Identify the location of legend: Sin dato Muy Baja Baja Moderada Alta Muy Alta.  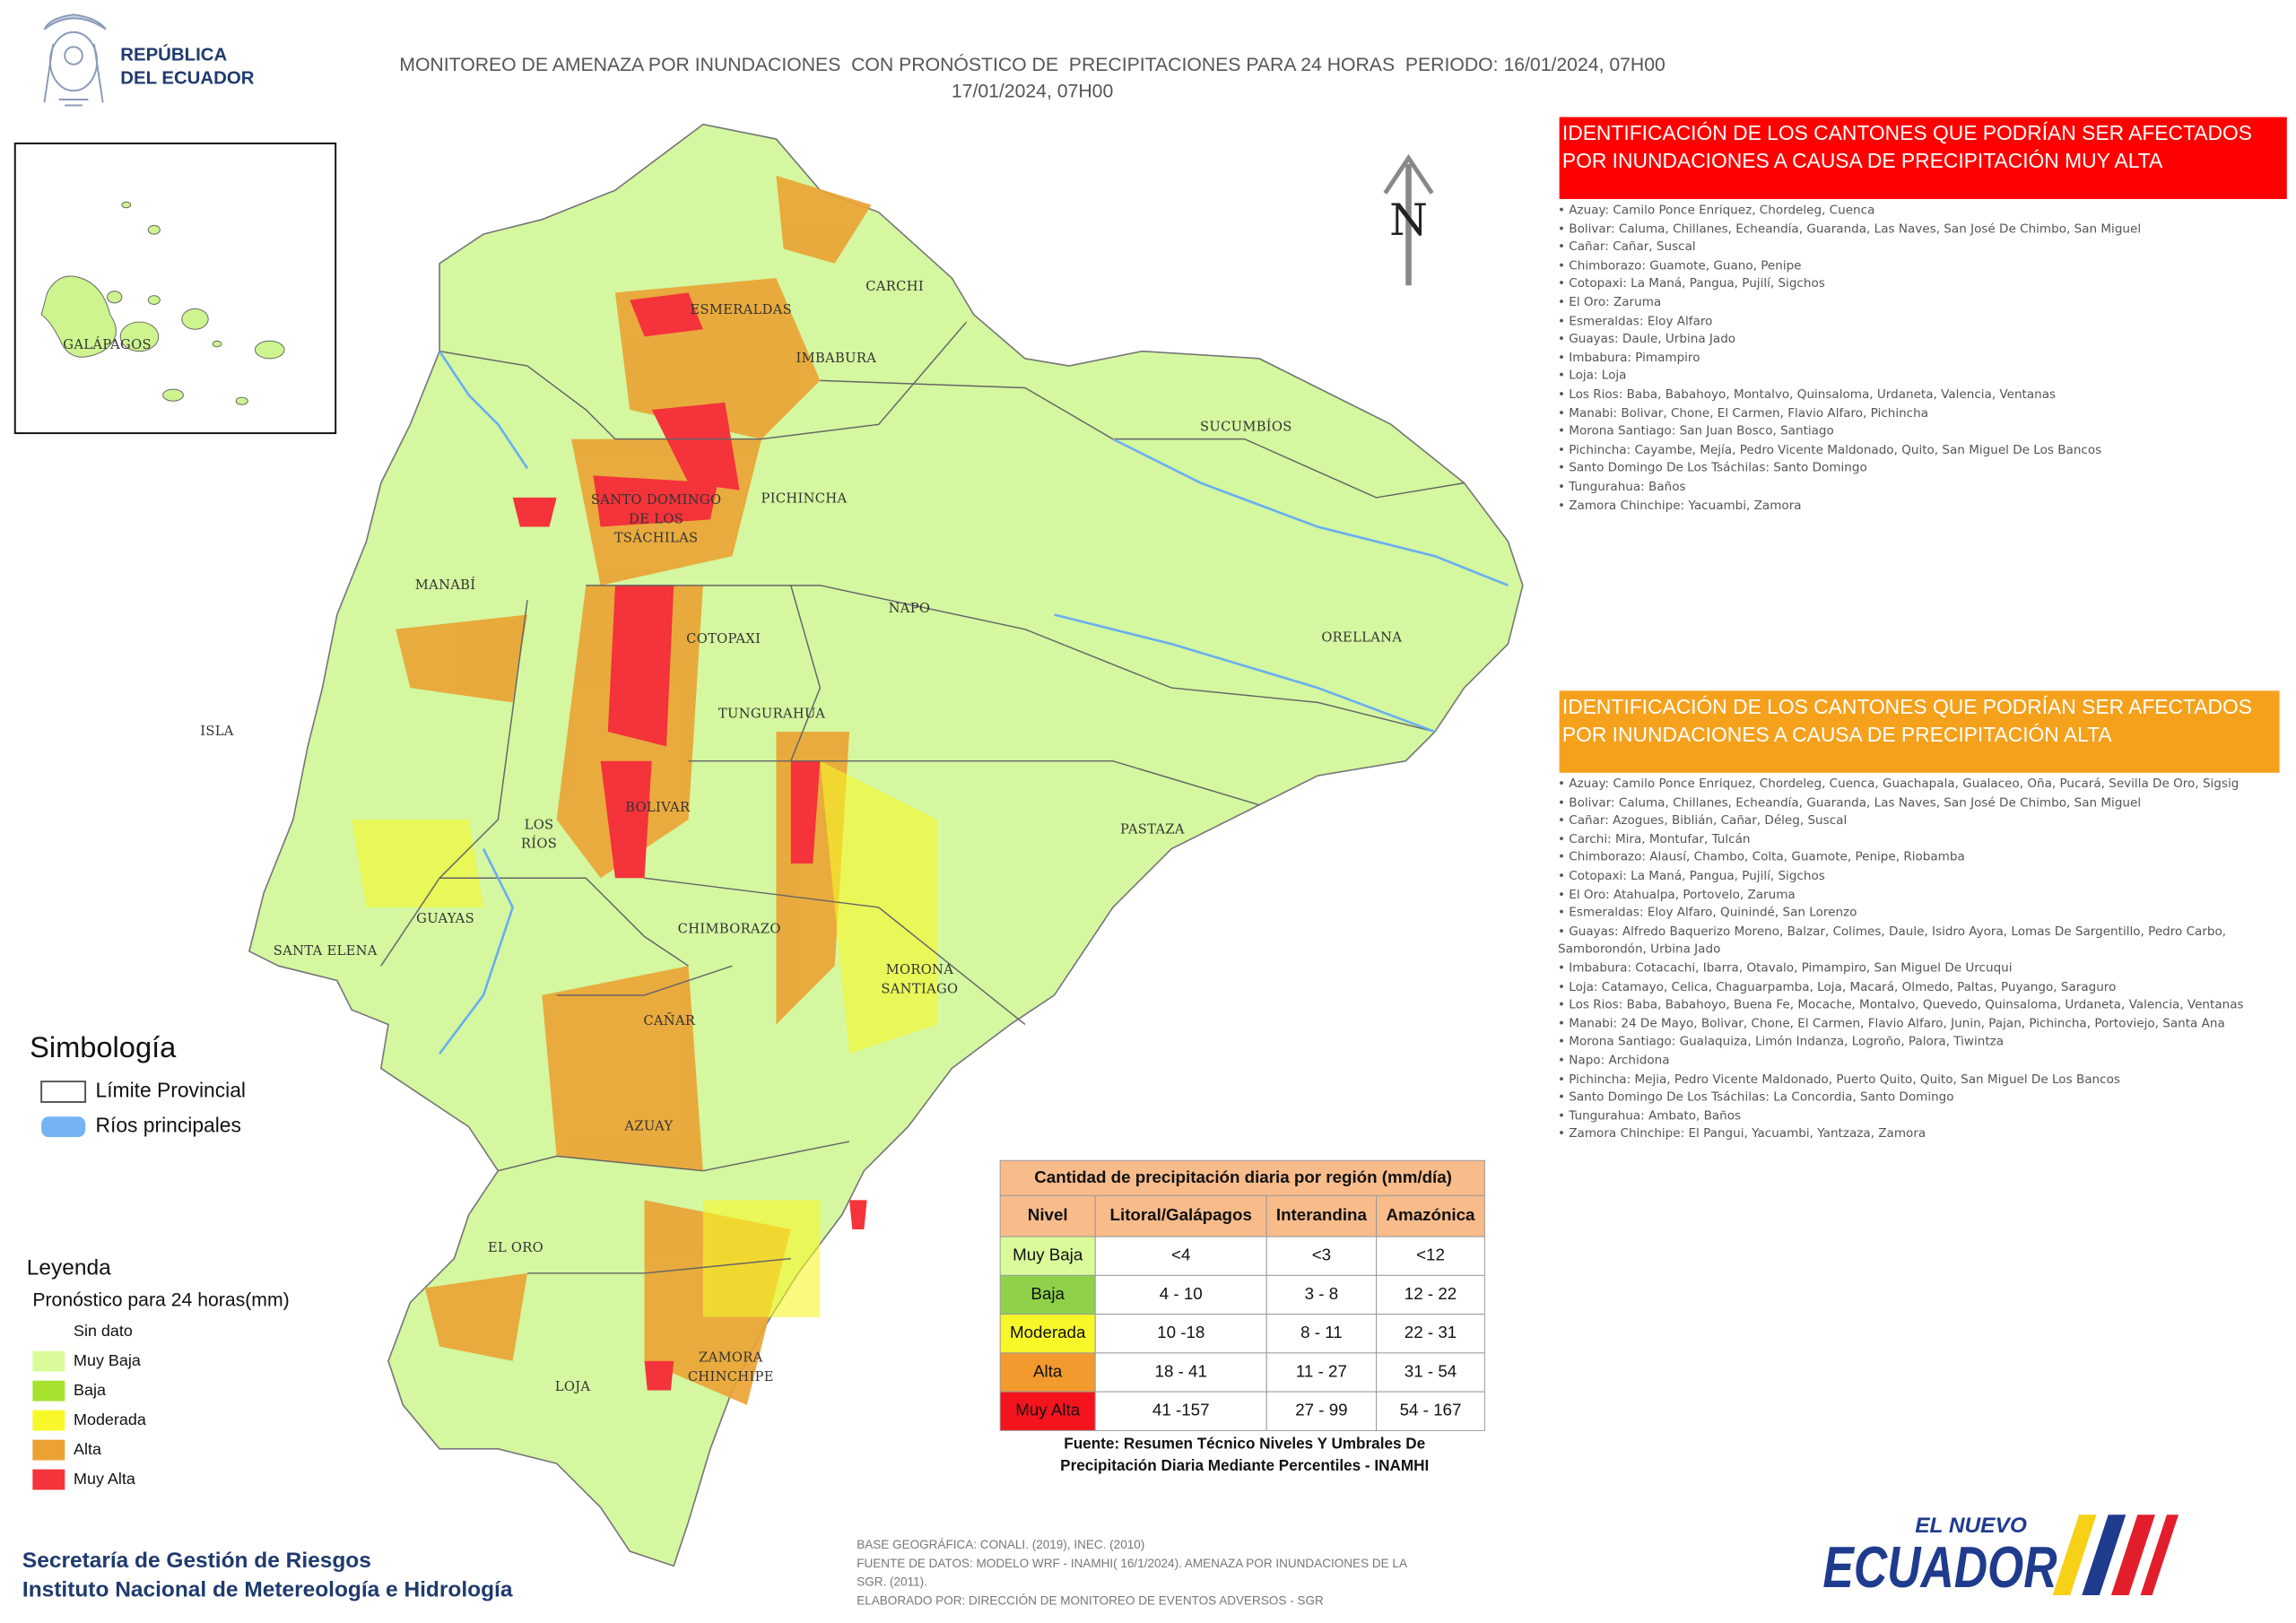
(88, 1405).